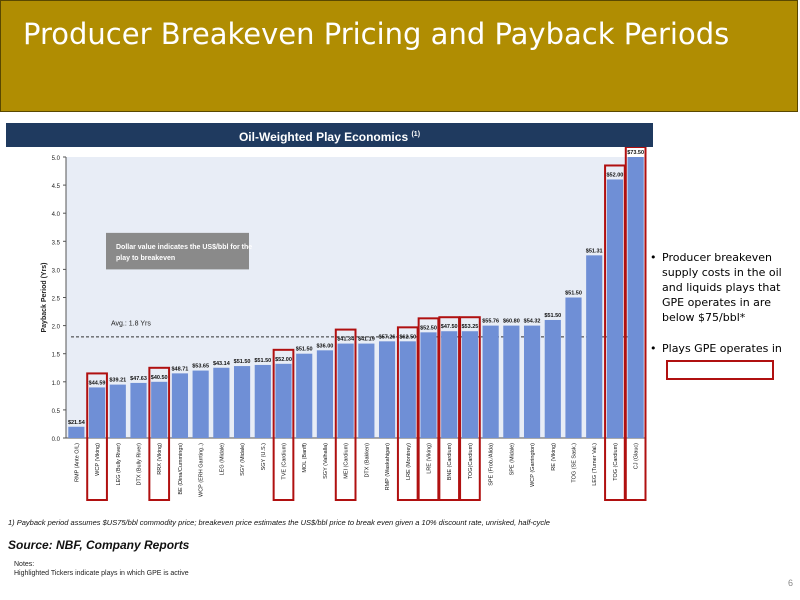  I want to click on bar-value-label: $40.50, so click(159, 378).